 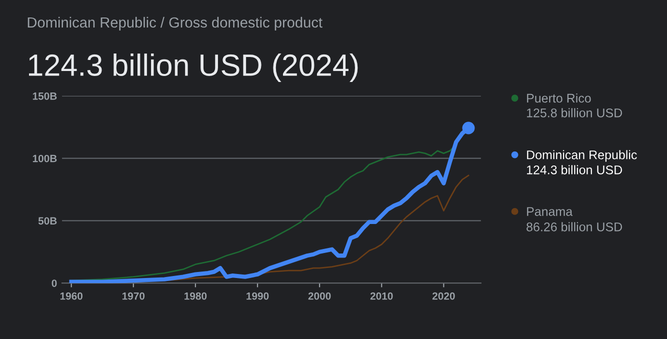 What do you see at coordinates (193, 68) in the screenshot?
I see `chart-title: 124.3 billion USD (2024)` at bounding box center [193, 68].